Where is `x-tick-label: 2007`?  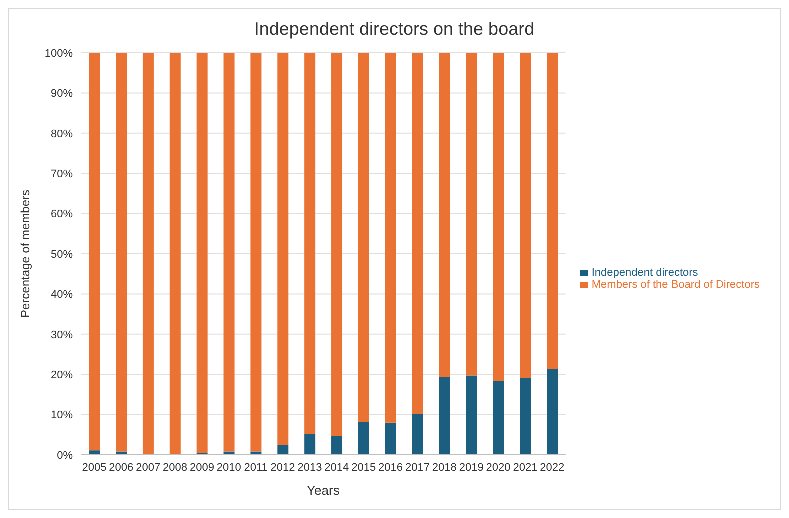 x-tick-label: 2007 is located at coordinates (148, 468).